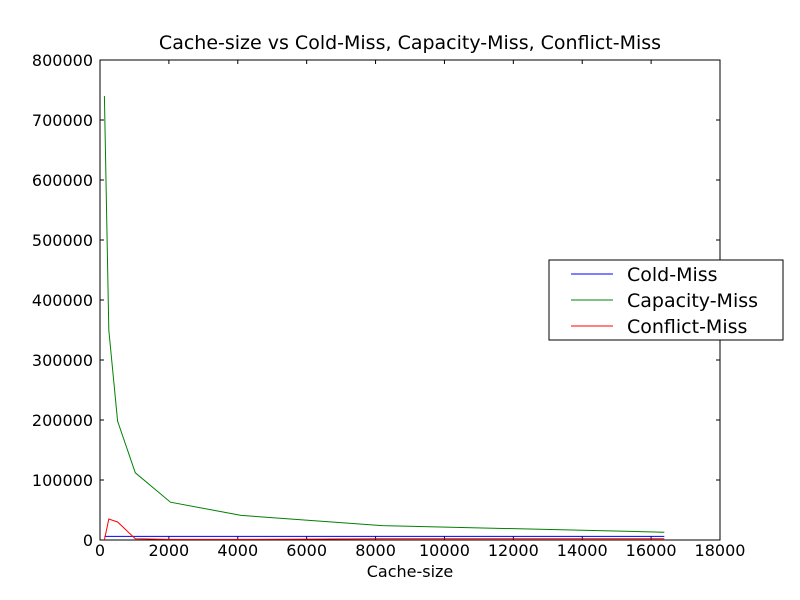  Describe the element at coordinates (720, 550) in the screenshot. I see `x-tick-label: 18000` at that location.